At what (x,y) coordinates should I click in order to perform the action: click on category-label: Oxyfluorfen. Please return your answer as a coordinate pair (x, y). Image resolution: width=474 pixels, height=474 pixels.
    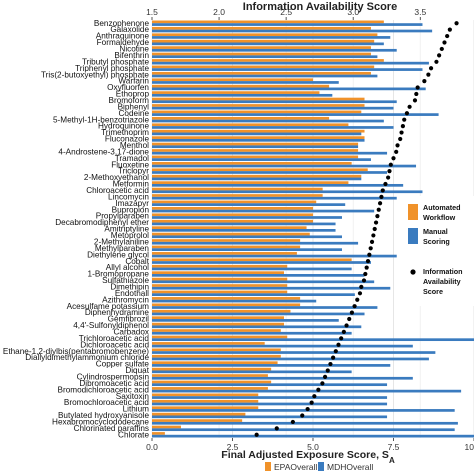
    Looking at the image, I should click on (128, 87).